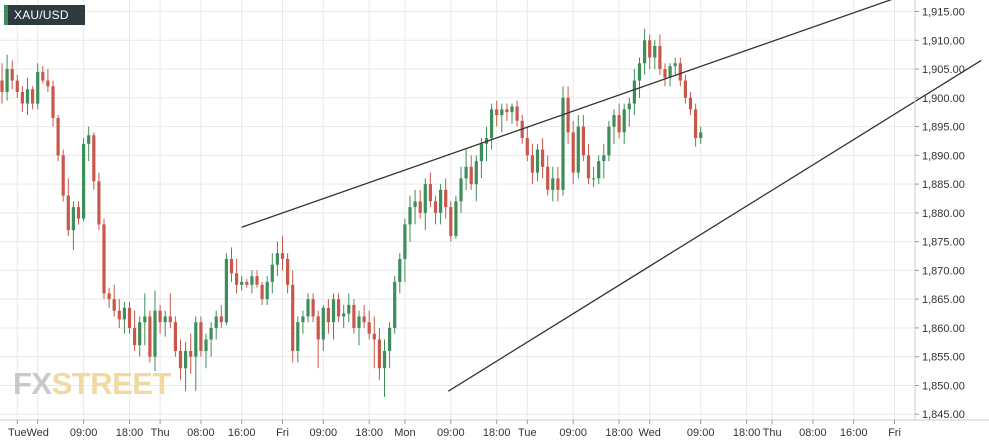 This screenshot has height=444, width=989. What do you see at coordinates (943, 358) in the screenshot?
I see `y-tick-label: 1,855.00` at bounding box center [943, 358].